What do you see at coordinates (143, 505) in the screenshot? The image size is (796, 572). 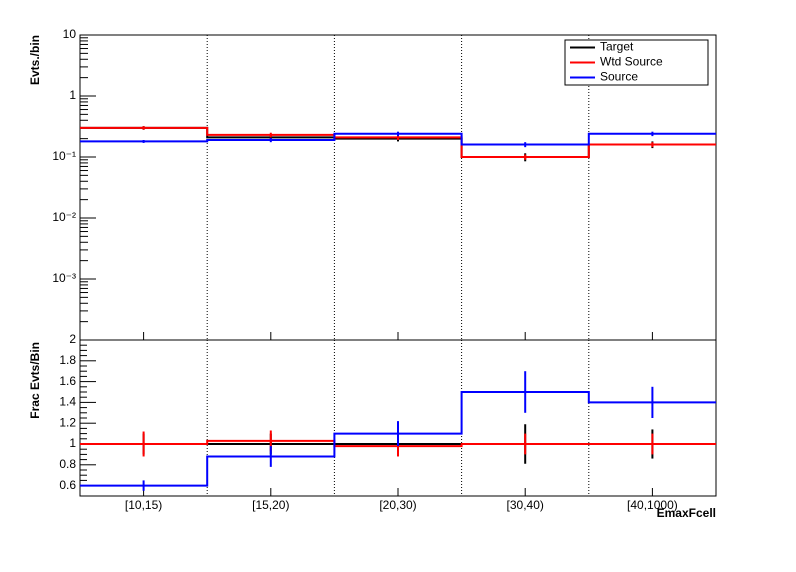 I see `x-tick-label: [10,15)` at bounding box center [143, 505].